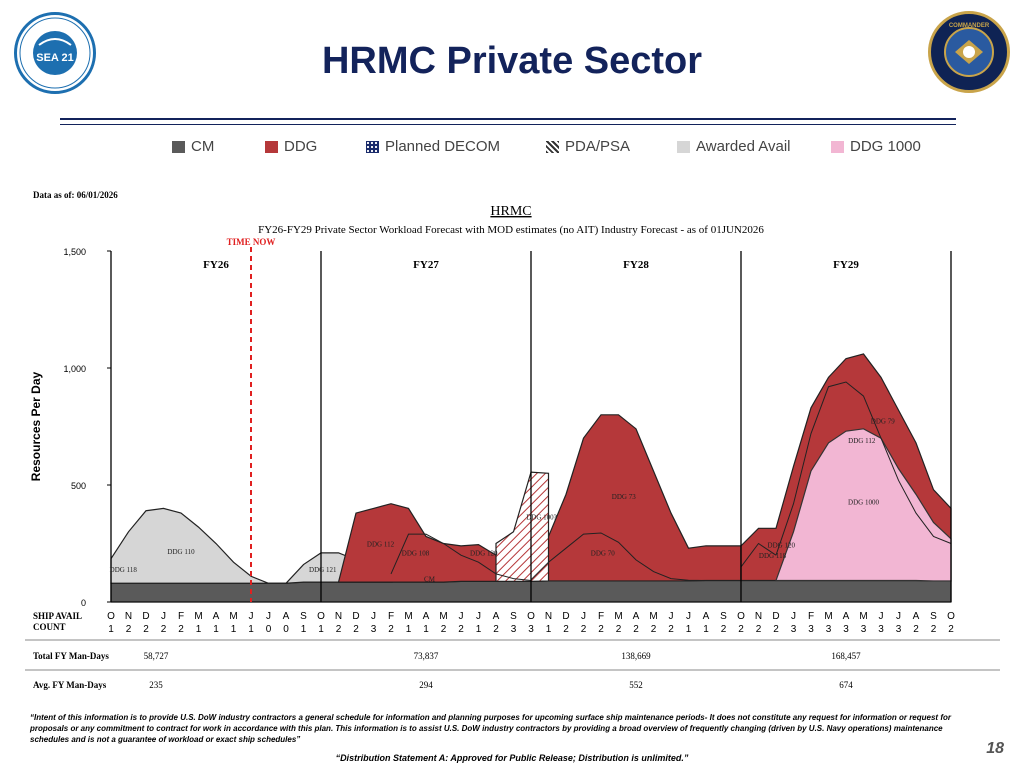 This screenshot has width=1024, height=768. Describe the element at coordinates (522, 527) in the screenshot. I see `series-pda-psa-area` at that location.